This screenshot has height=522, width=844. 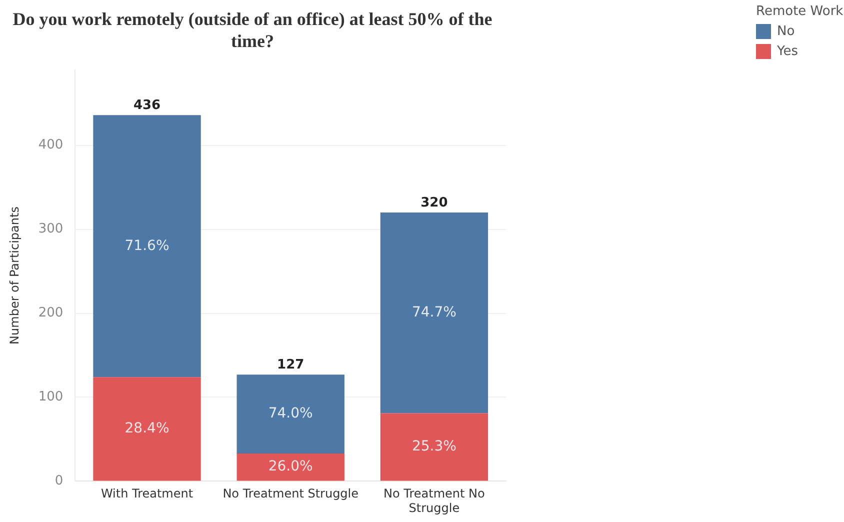 What do you see at coordinates (787, 51) in the screenshot?
I see `legend-label: Yes` at bounding box center [787, 51].